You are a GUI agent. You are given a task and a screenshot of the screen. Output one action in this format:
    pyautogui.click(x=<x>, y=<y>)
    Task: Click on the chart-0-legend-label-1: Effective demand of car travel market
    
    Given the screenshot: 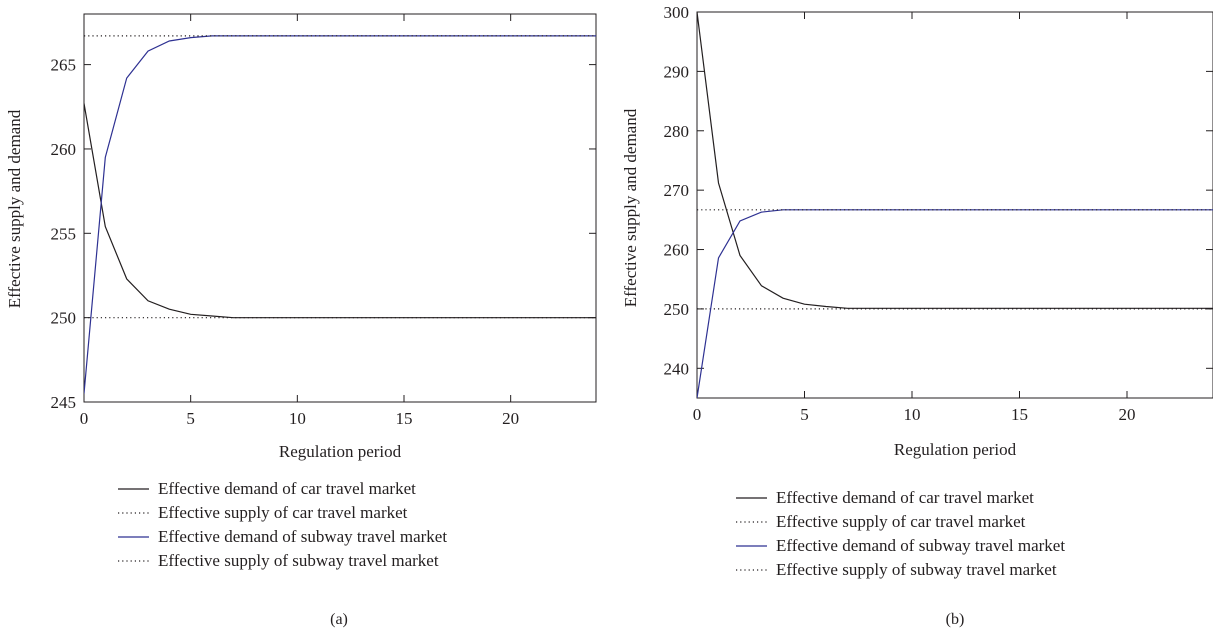 What is the action you would take?
    pyautogui.click(x=287, y=488)
    